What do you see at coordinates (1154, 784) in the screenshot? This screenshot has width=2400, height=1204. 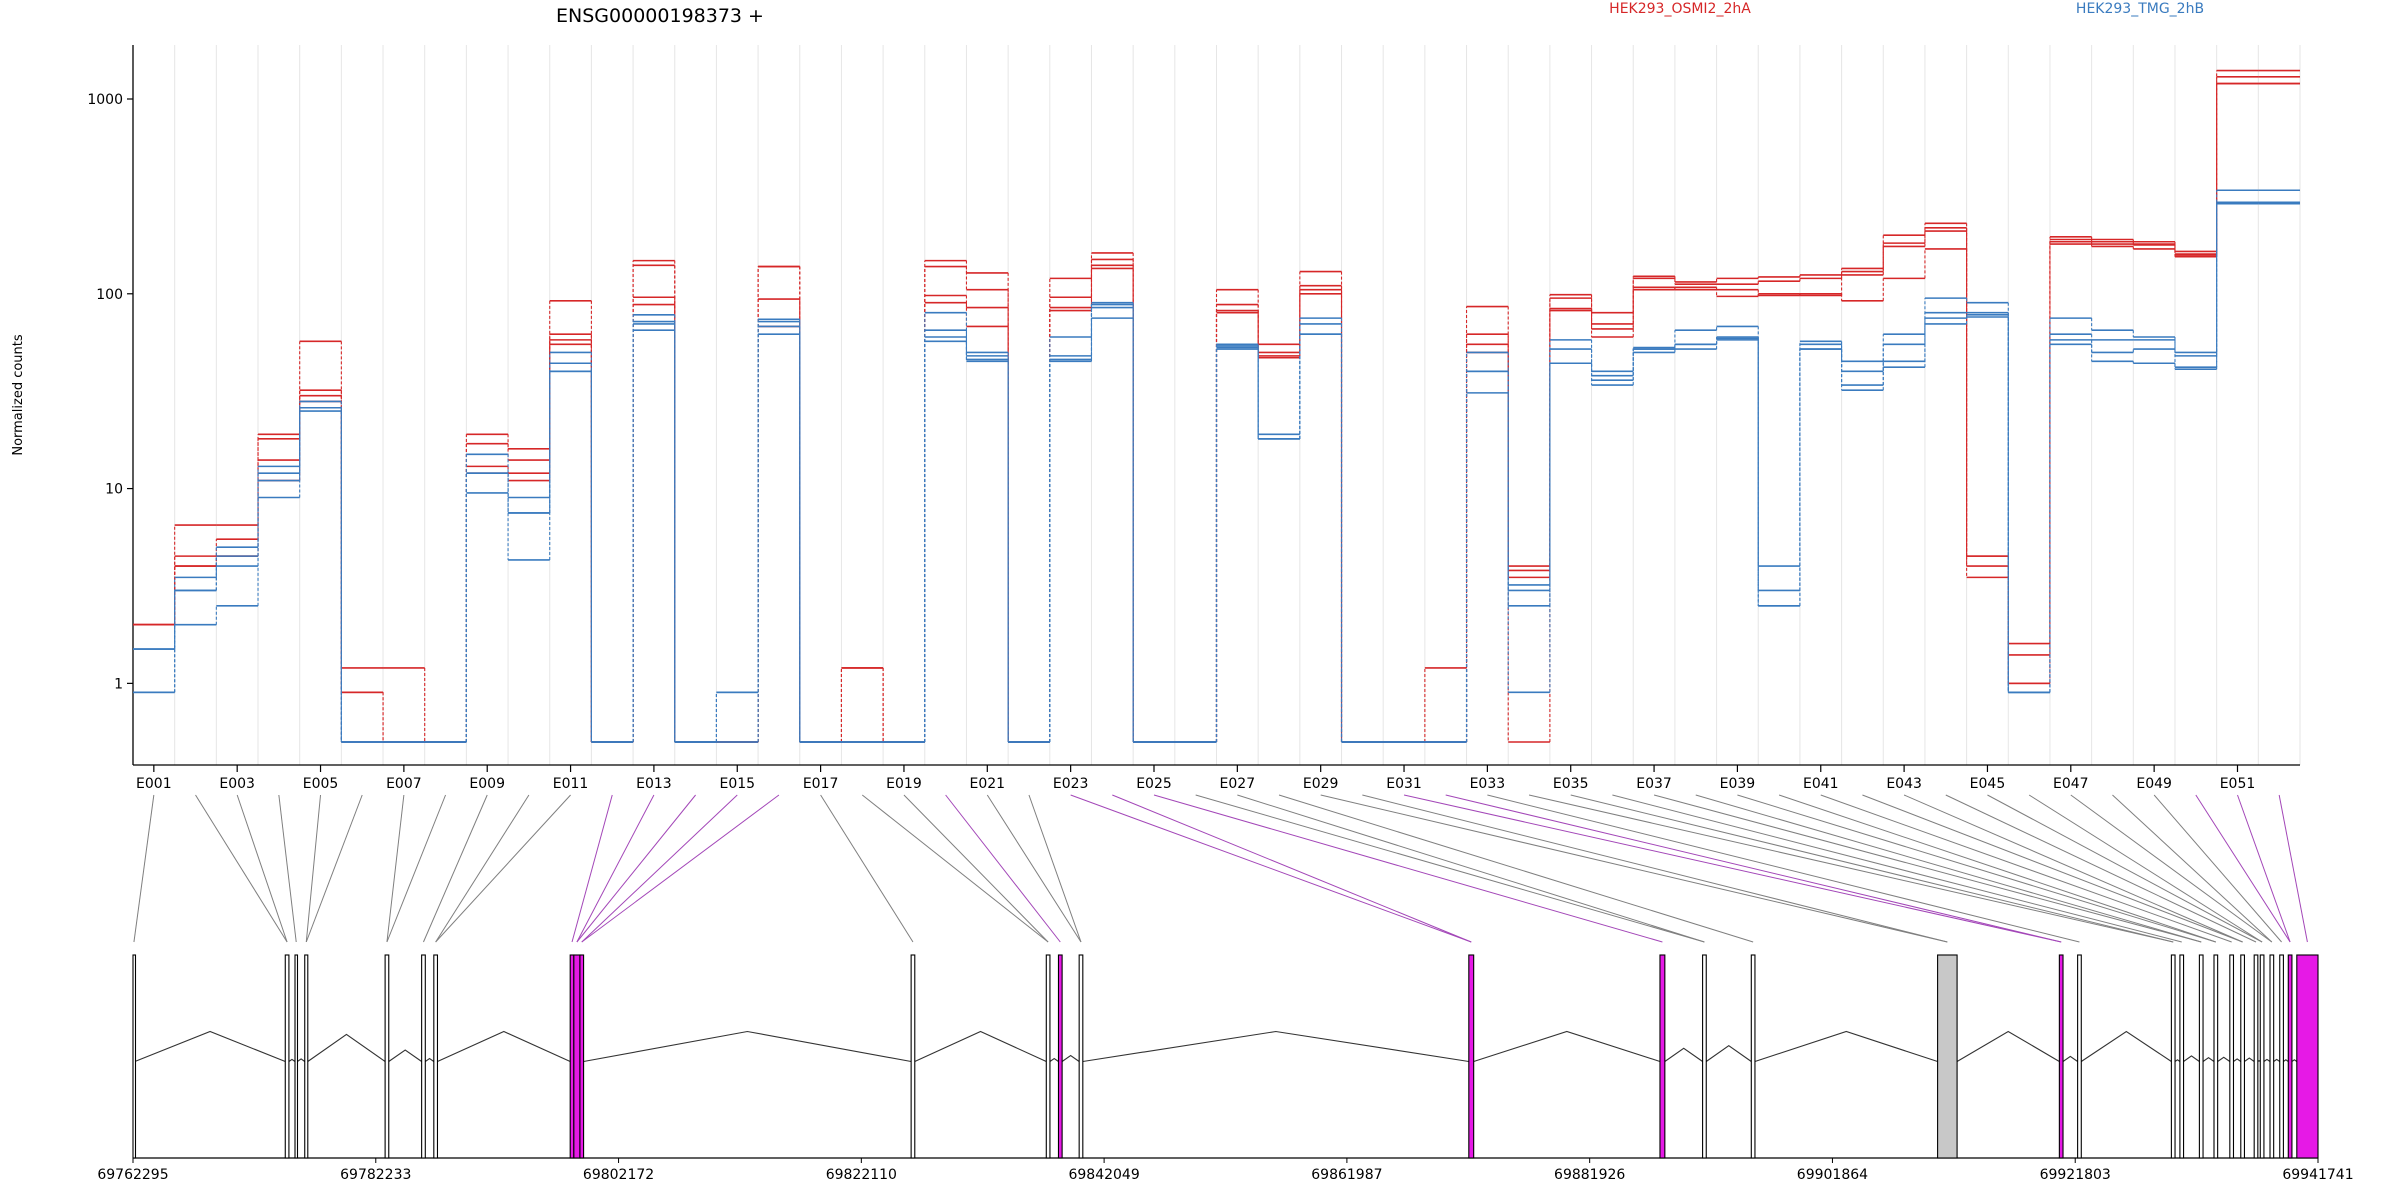 I see `x-tick-label: E025` at bounding box center [1154, 784].